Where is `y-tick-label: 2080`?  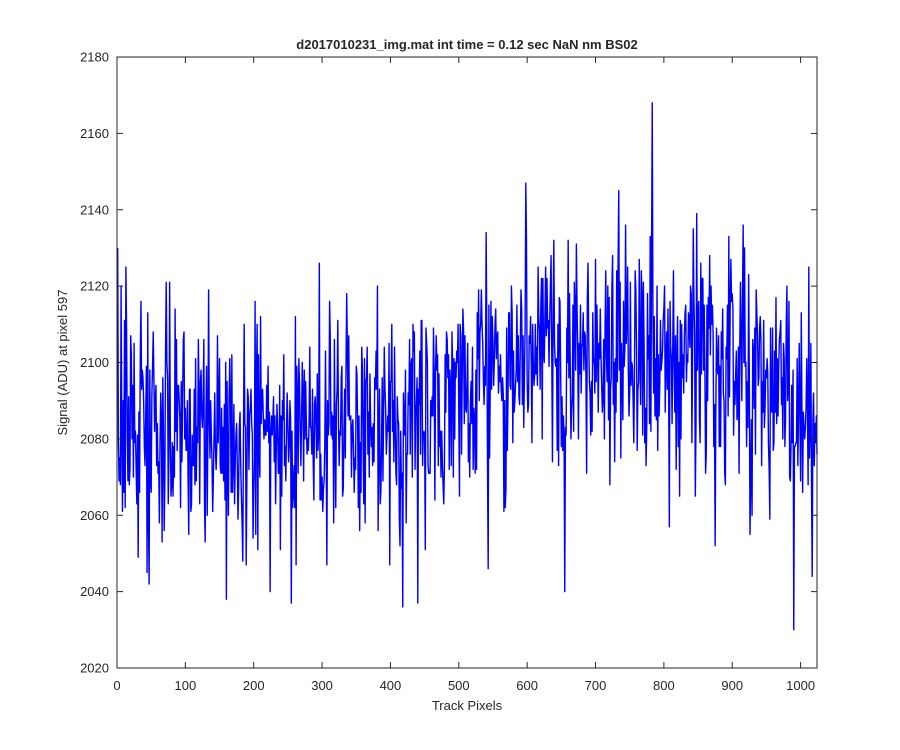
y-tick-label: 2080 is located at coordinates (94, 438).